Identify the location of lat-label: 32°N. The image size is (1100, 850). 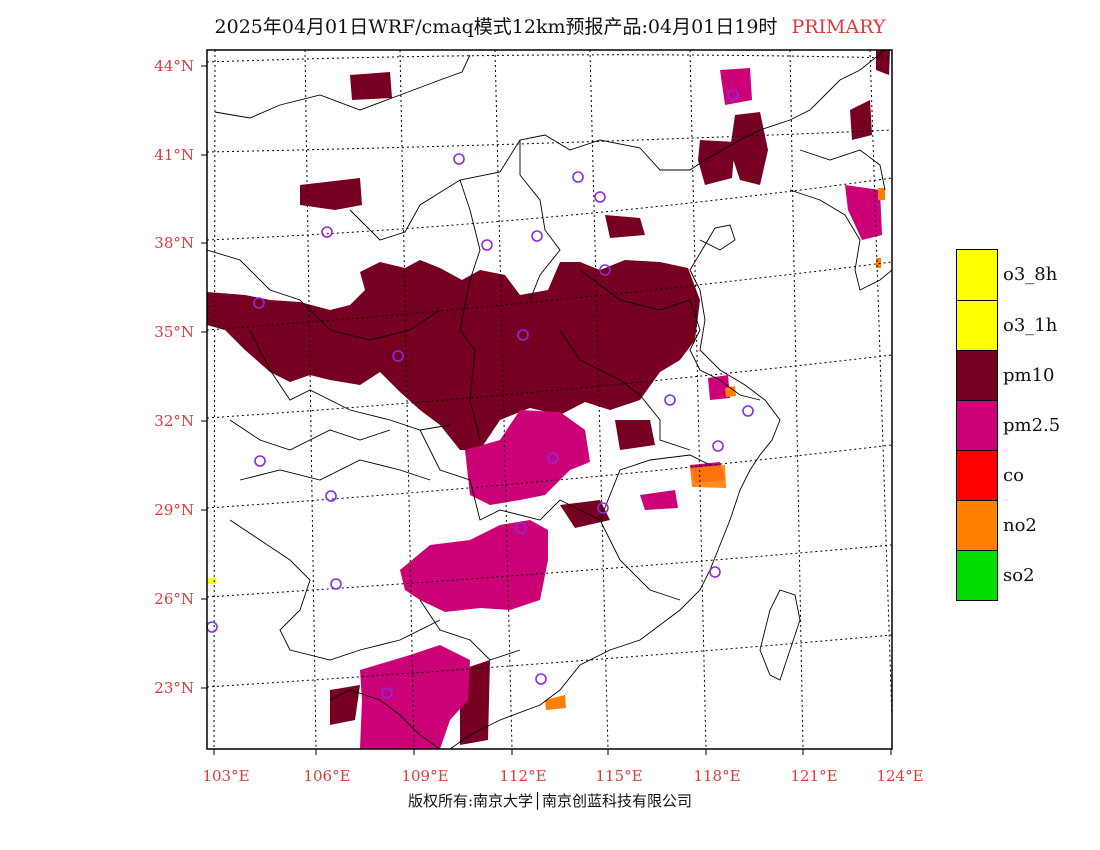
(174, 421).